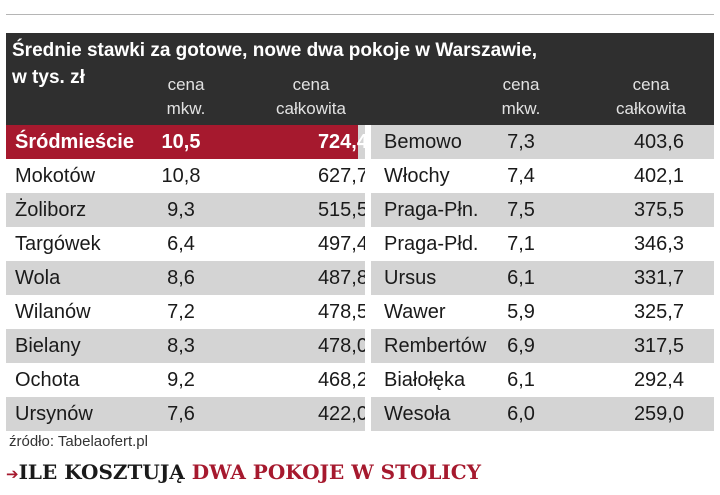 The image size is (720, 495). Describe the element at coordinates (342, 176) in the screenshot. I see `total-price-left: 627,7` at that location.